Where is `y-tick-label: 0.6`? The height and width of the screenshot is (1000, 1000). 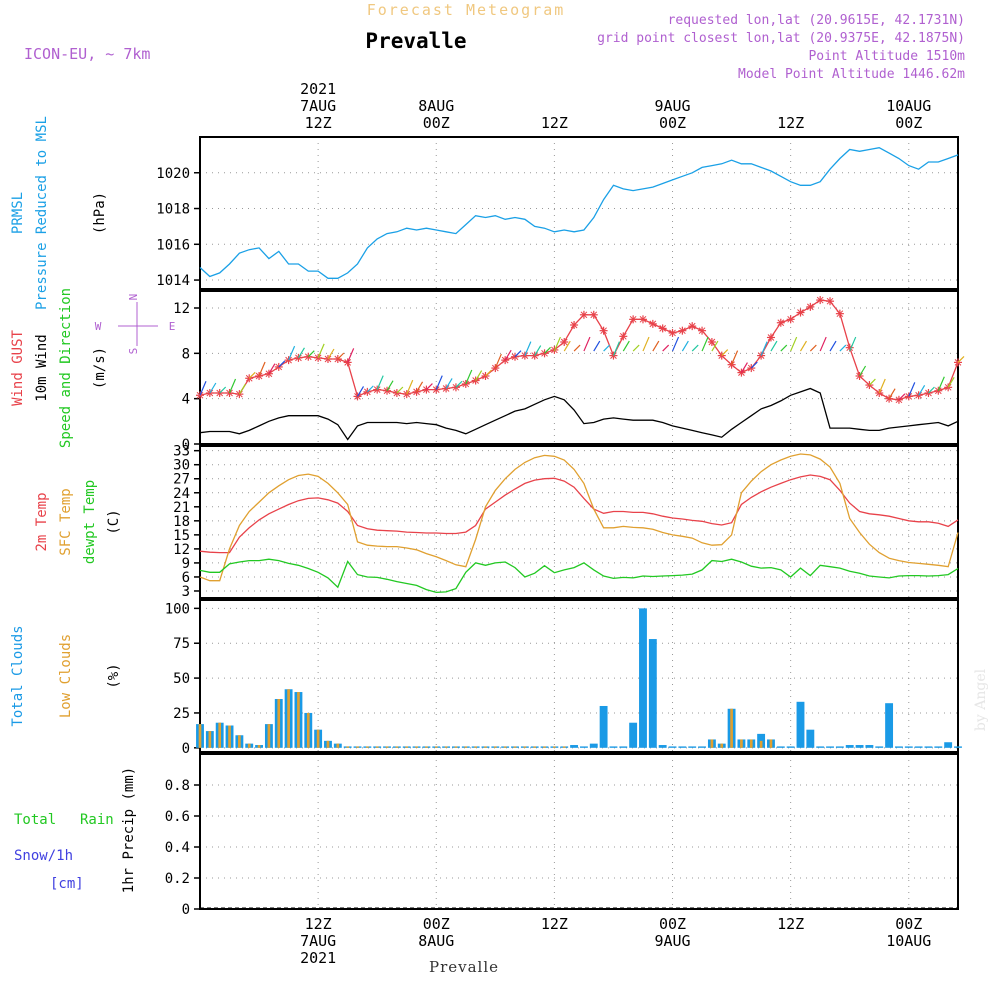
y-tick-label: 0.6 is located at coordinates (177, 817).